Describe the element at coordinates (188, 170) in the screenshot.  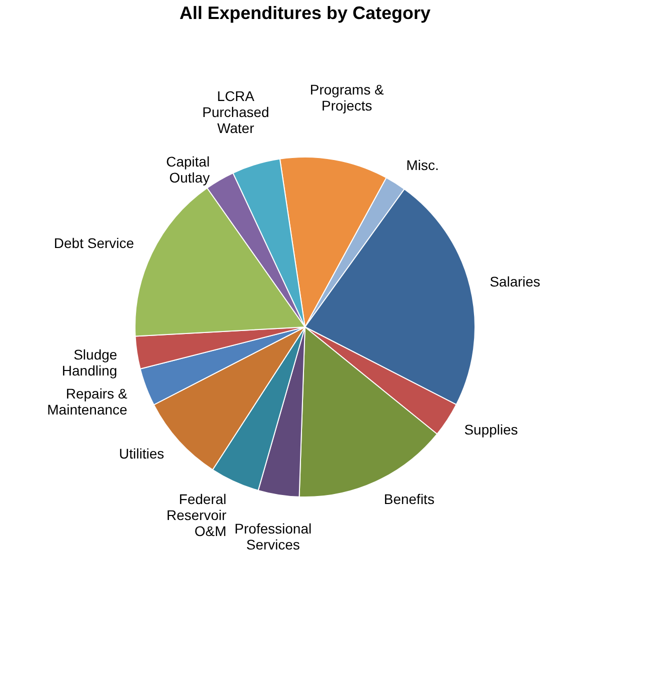
I see `slice-label: Capital Outlay` at that location.